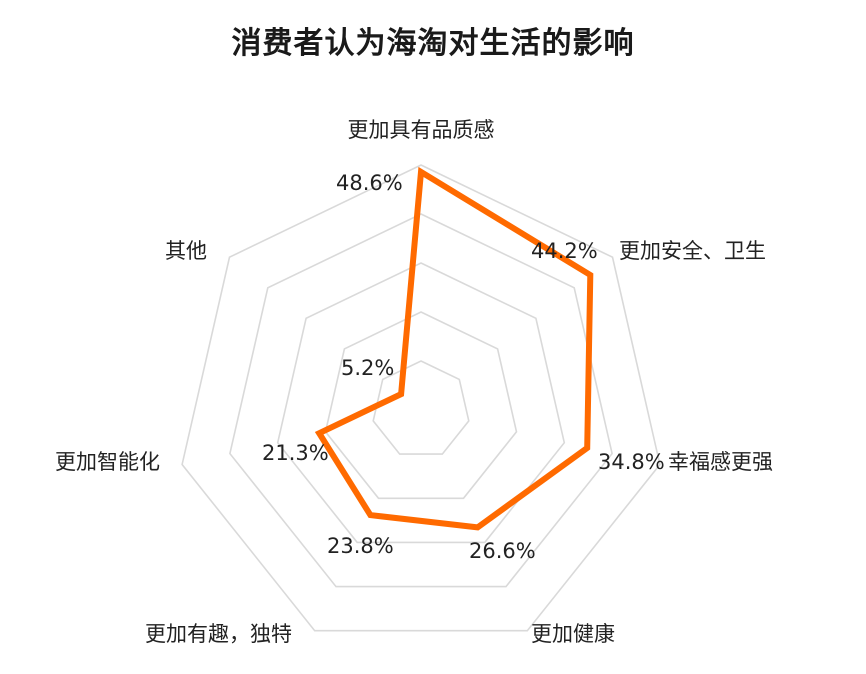 The image size is (866, 674). What do you see at coordinates (421, 130) in the screenshot?
I see `axis-label: 更加具有品质感` at bounding box center [421, 130].